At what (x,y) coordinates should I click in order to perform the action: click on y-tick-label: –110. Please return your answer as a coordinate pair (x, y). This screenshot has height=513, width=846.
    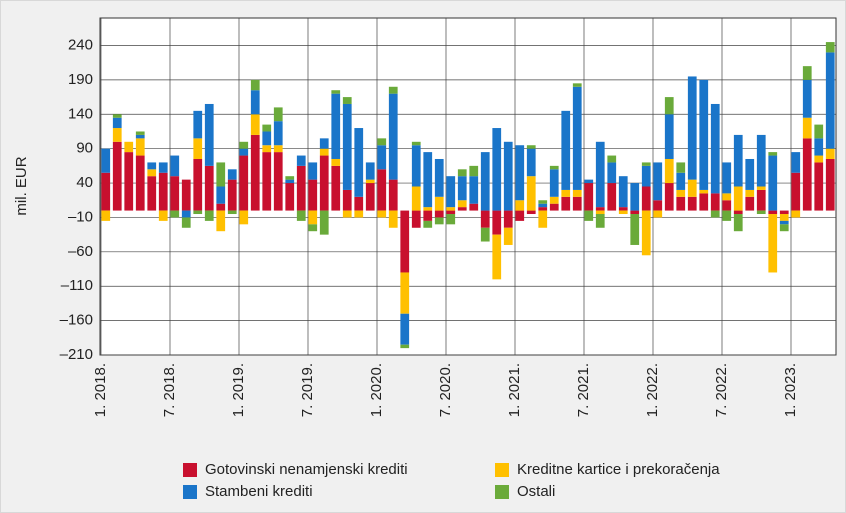
    Looking at the image, I should click on (77, 285).